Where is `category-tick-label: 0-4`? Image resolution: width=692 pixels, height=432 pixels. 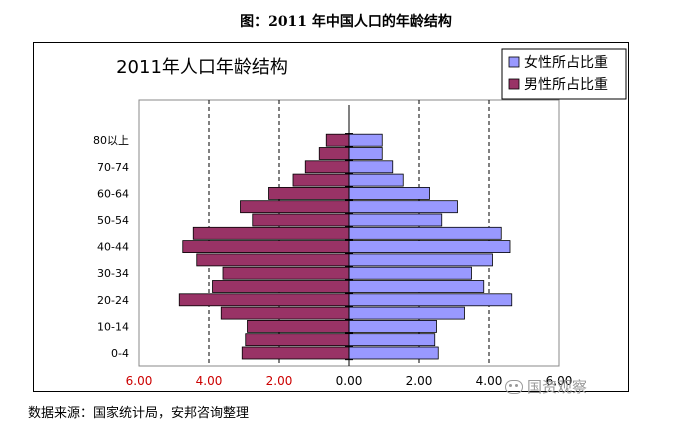 category-tick-label: 0-4 is located at coordinates (120, 353).